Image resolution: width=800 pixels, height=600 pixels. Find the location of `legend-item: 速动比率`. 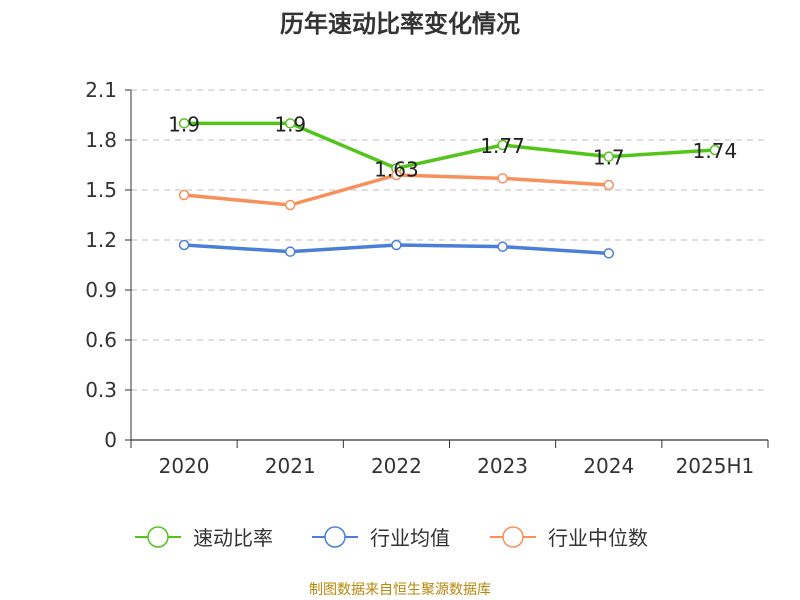

legend-item: 速动比率 is located at coordinates (204, 538).